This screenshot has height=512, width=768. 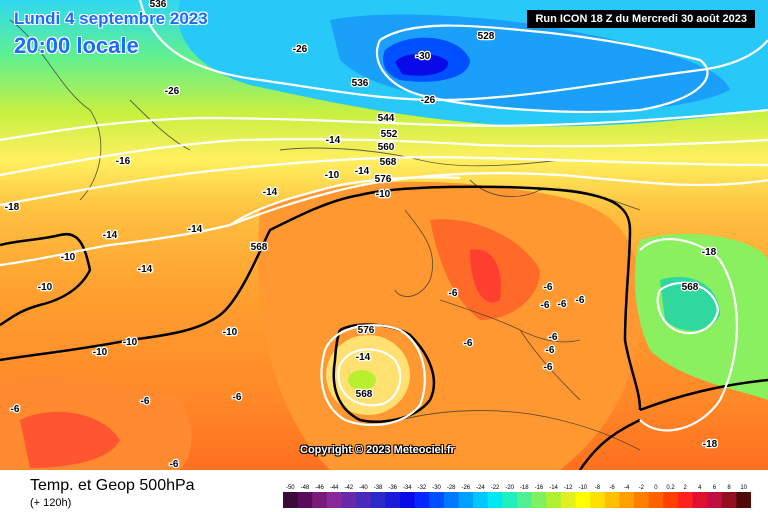 I want to click on legend-tick-label: -46, so click(x=319, y=488).